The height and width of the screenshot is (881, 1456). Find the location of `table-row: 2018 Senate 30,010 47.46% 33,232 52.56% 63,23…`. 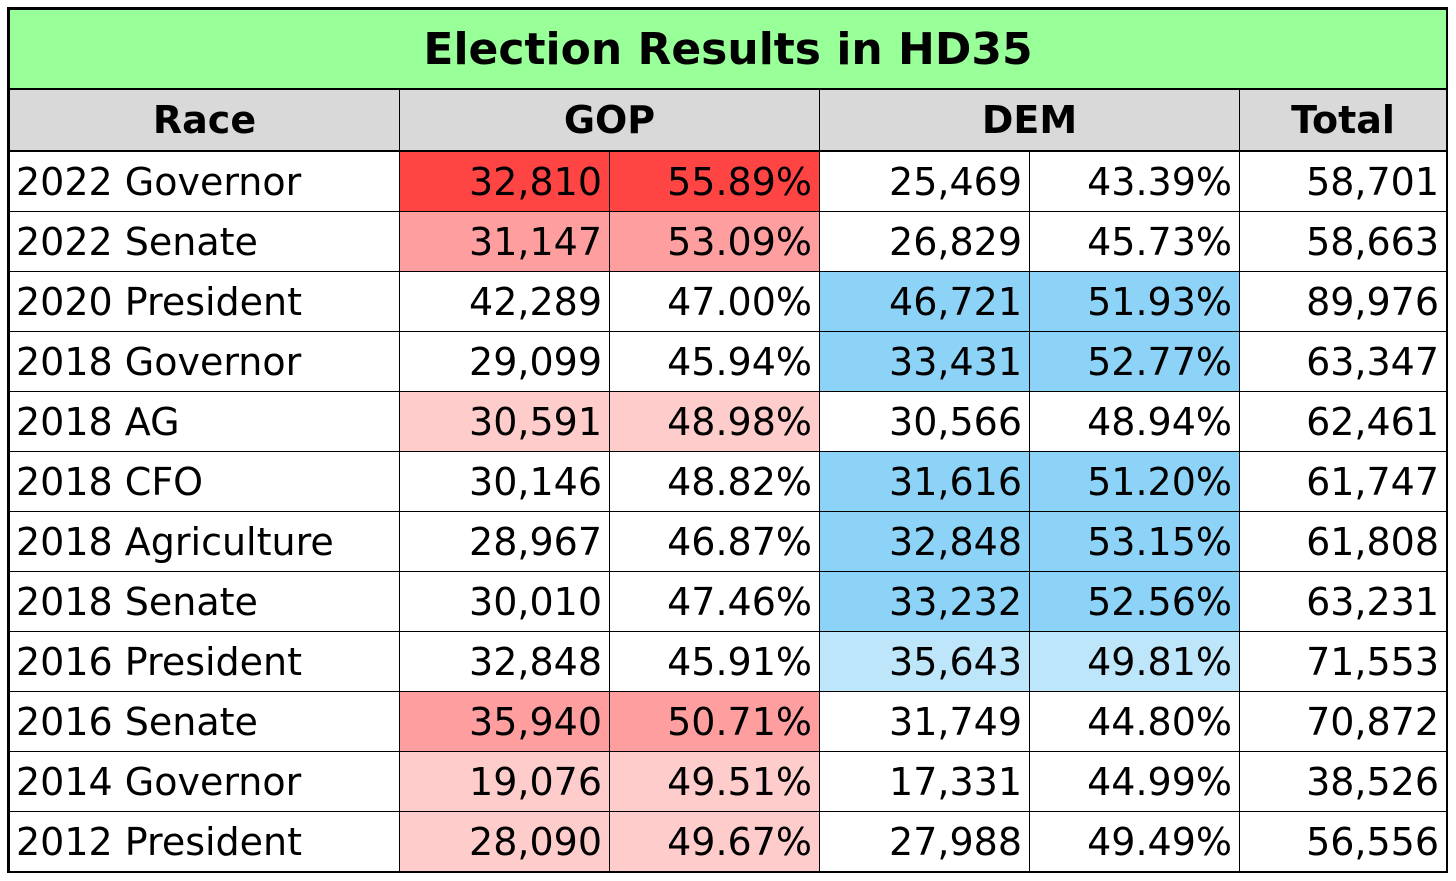

table-row: 2018 Senate 30,010 47.46% 33,232 52.56% 63,23… is located at coordinates (728, 601).